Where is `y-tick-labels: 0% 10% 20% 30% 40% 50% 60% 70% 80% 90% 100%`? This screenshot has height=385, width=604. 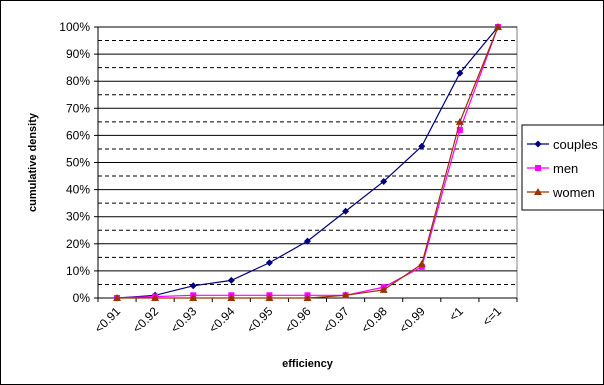
y-tick-labels: 0% 10% 20% 30% 40% 50% 60% 70% 80% 90% 100% is located at coordinates (74, 162).